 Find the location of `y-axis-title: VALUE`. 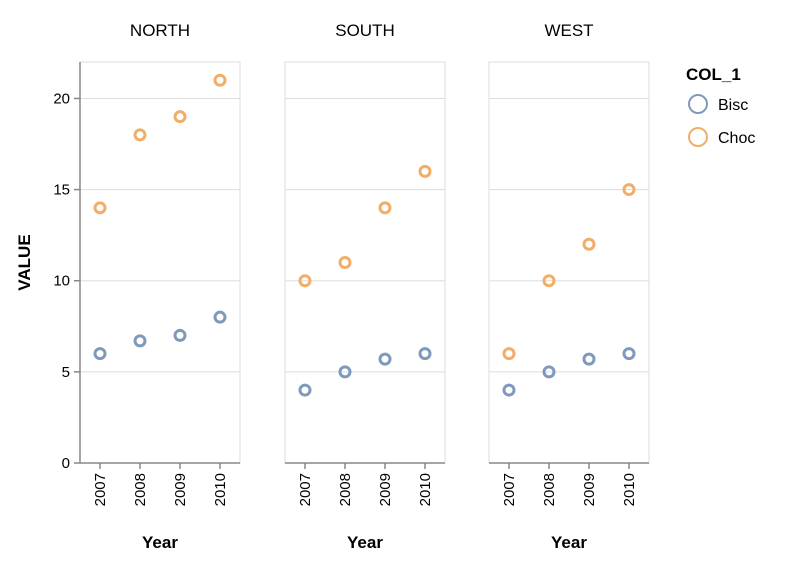

y-axis-title: VALUE is located at coordinates (24, 262).